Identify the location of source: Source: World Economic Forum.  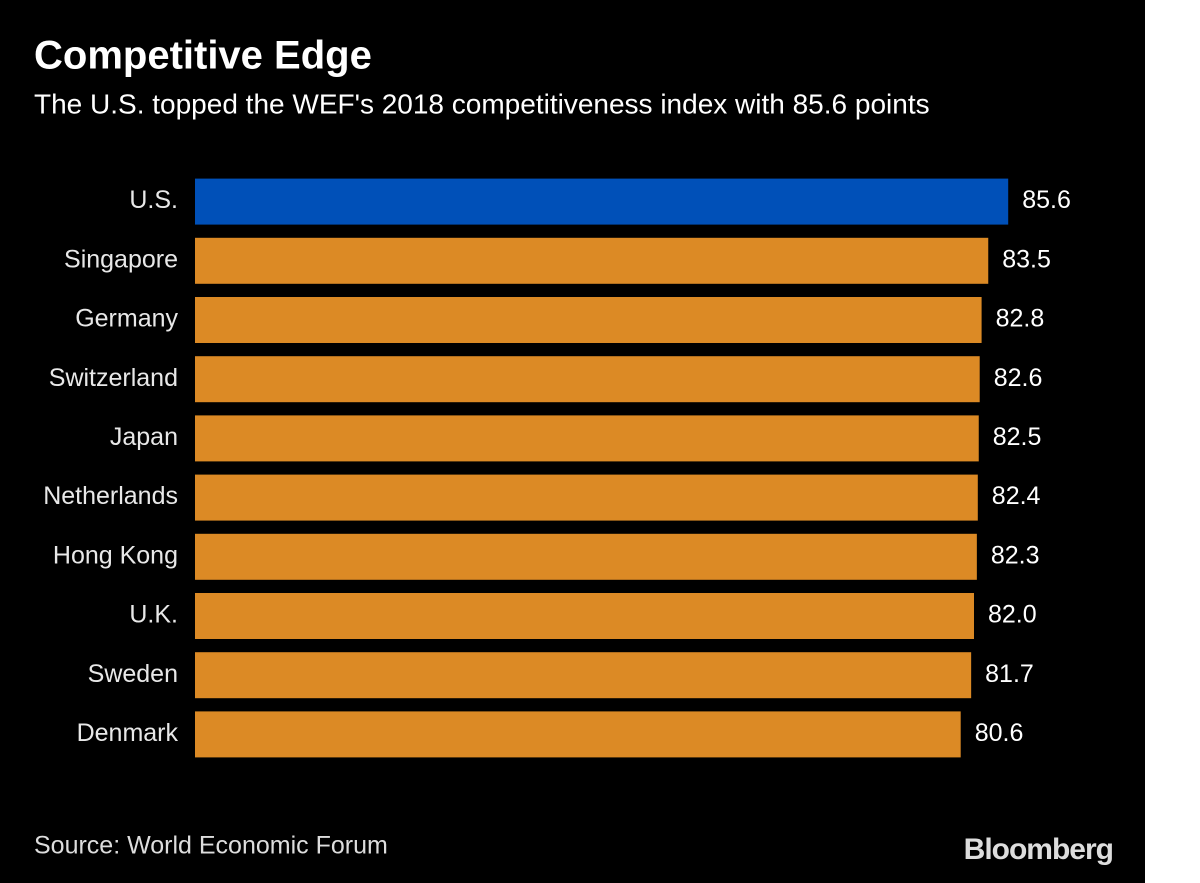
(211, 846).